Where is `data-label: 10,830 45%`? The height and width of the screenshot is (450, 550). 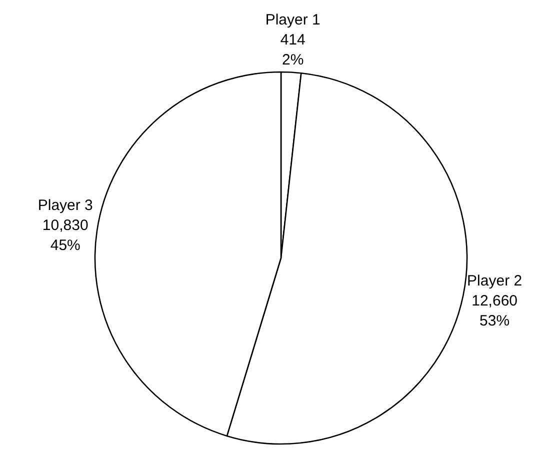 data-label: 10,830 45% is located at coordinates (65, 235).